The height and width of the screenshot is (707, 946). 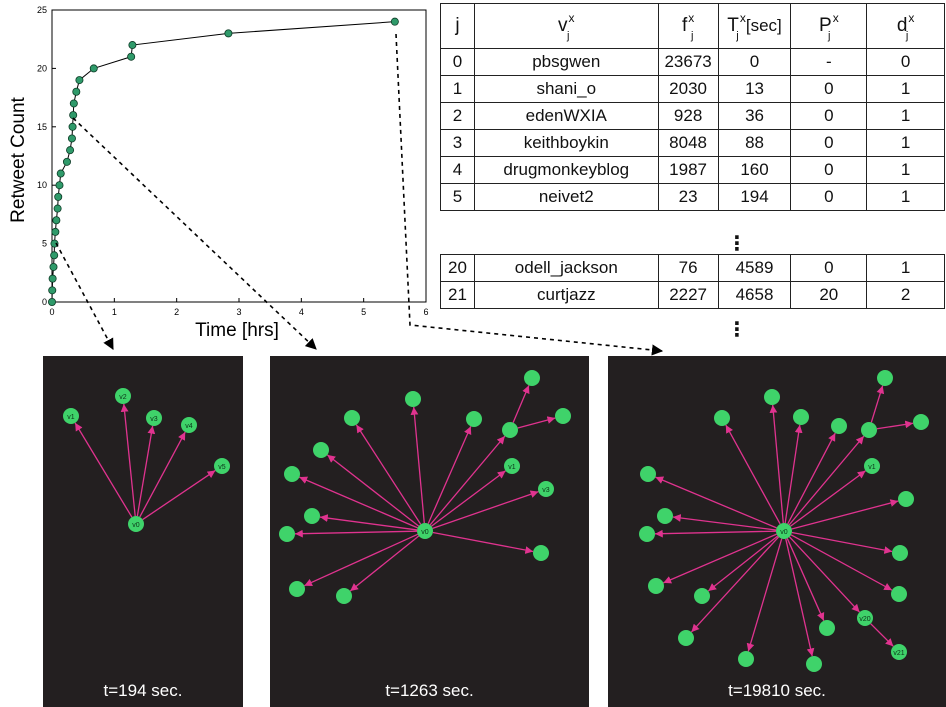 What do you see at coordinates (222, 467) in the screenshot?
I see `node-label: v5` at bounding box center [222, 467].